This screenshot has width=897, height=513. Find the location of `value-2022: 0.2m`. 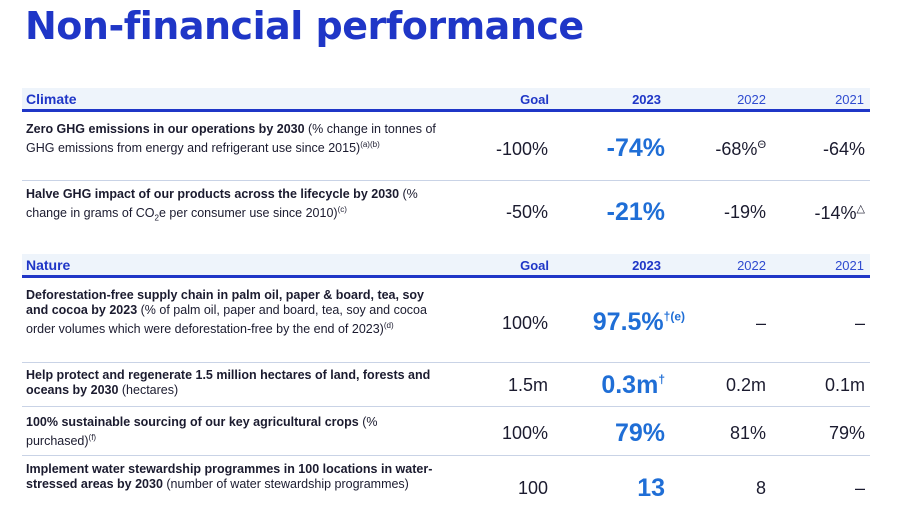

value-2022: 0.2m is located at coordinates (745, 385).